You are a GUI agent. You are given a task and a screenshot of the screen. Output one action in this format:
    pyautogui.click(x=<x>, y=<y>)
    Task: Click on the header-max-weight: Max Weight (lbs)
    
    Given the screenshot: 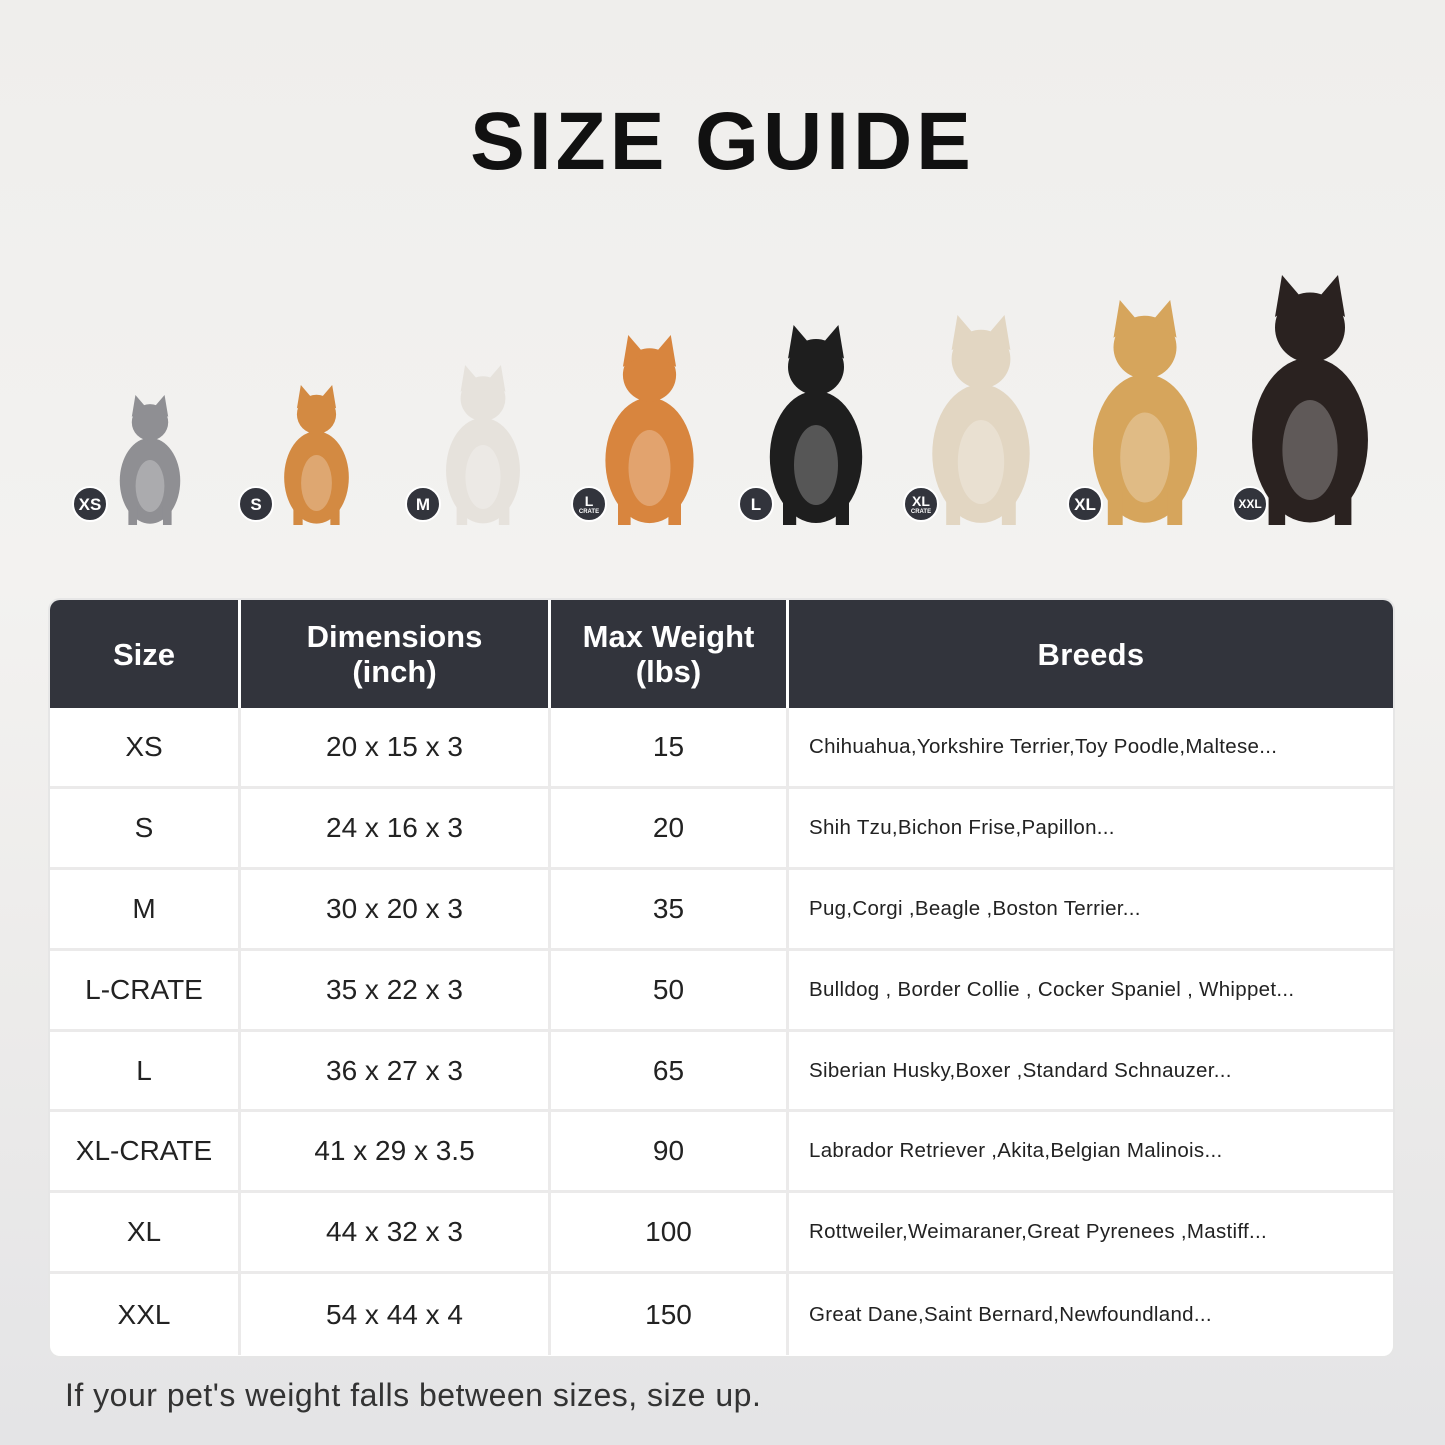 What is the action you would take?
    pyautogui.click(x=670, y=654)
    